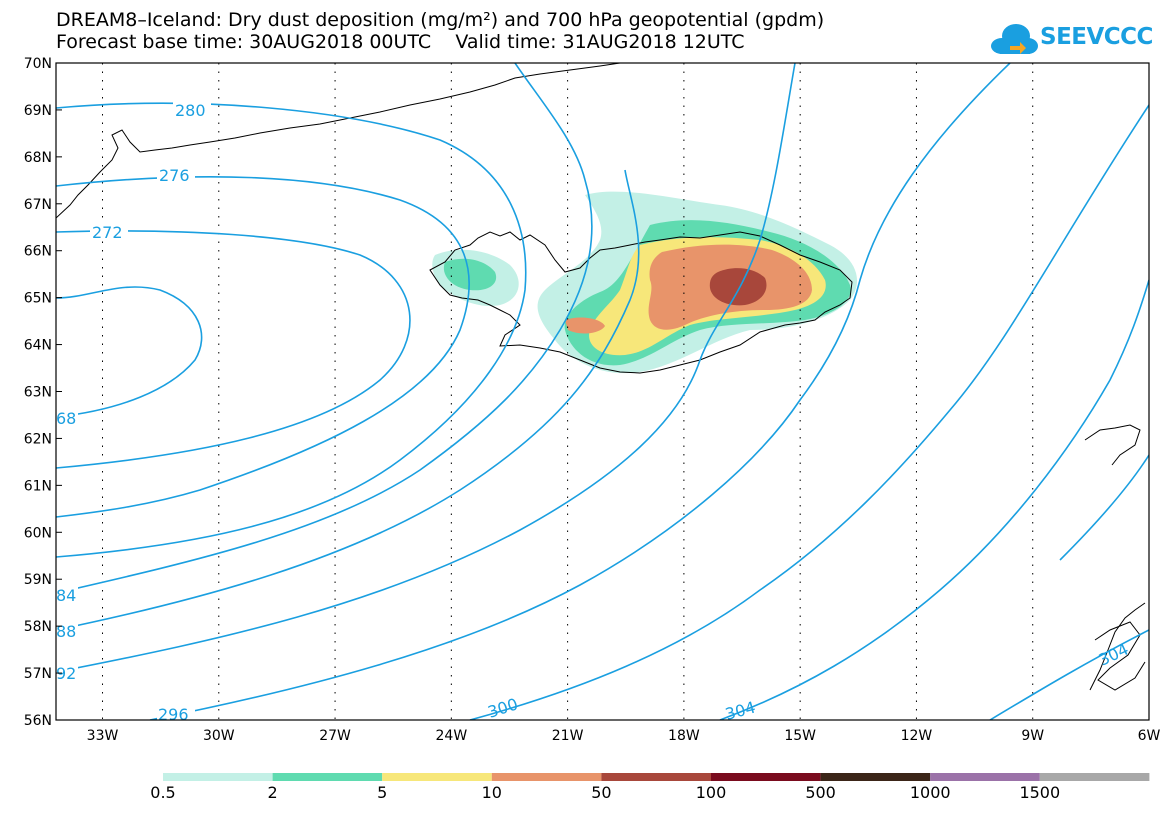  Describe the element at coordinates (1149, 736) in the screenshot. I see `lon-label-6W: 6W` at that location.